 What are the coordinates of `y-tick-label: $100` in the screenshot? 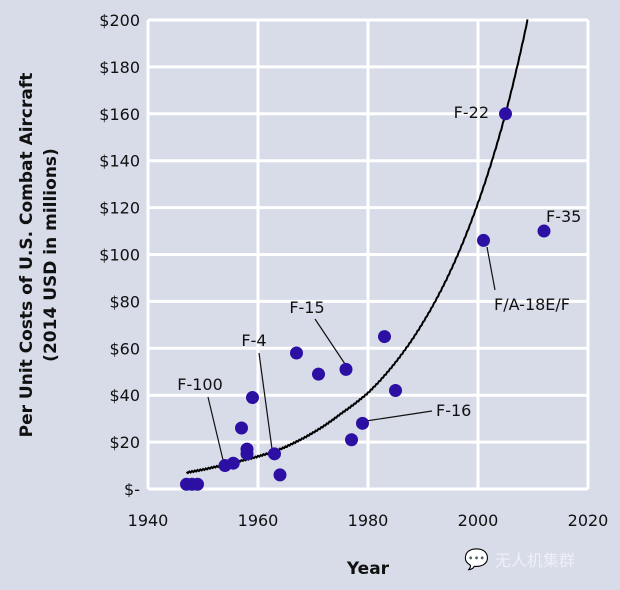 It's located at (119, 255).